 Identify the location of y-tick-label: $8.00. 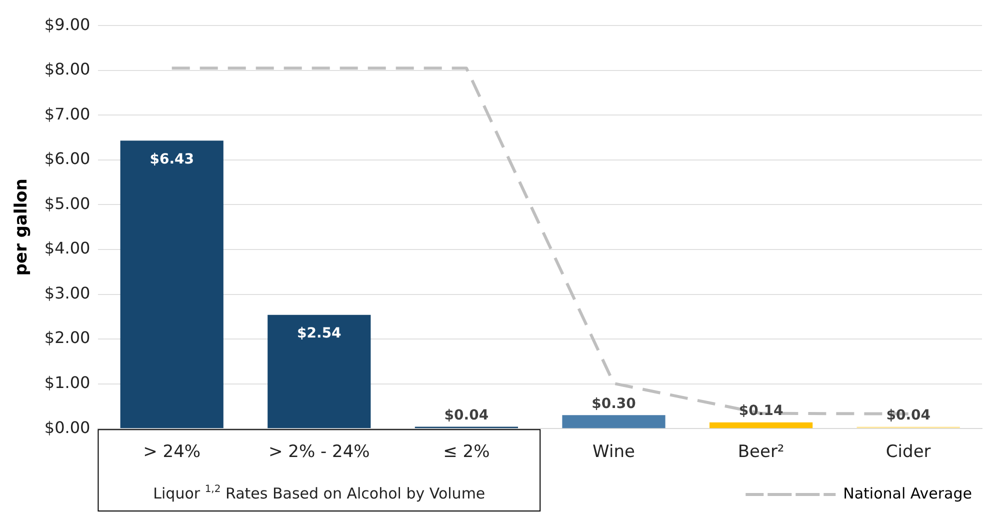
(67, 69).